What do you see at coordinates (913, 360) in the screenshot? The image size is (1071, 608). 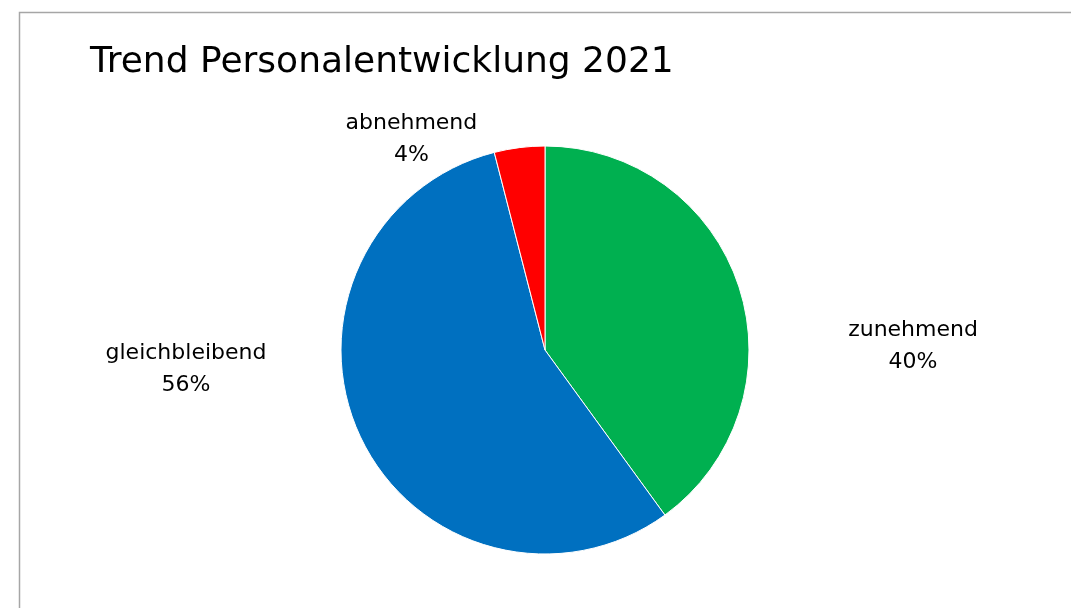 I see `data-label: 40%` at bounding box center [913, 360].